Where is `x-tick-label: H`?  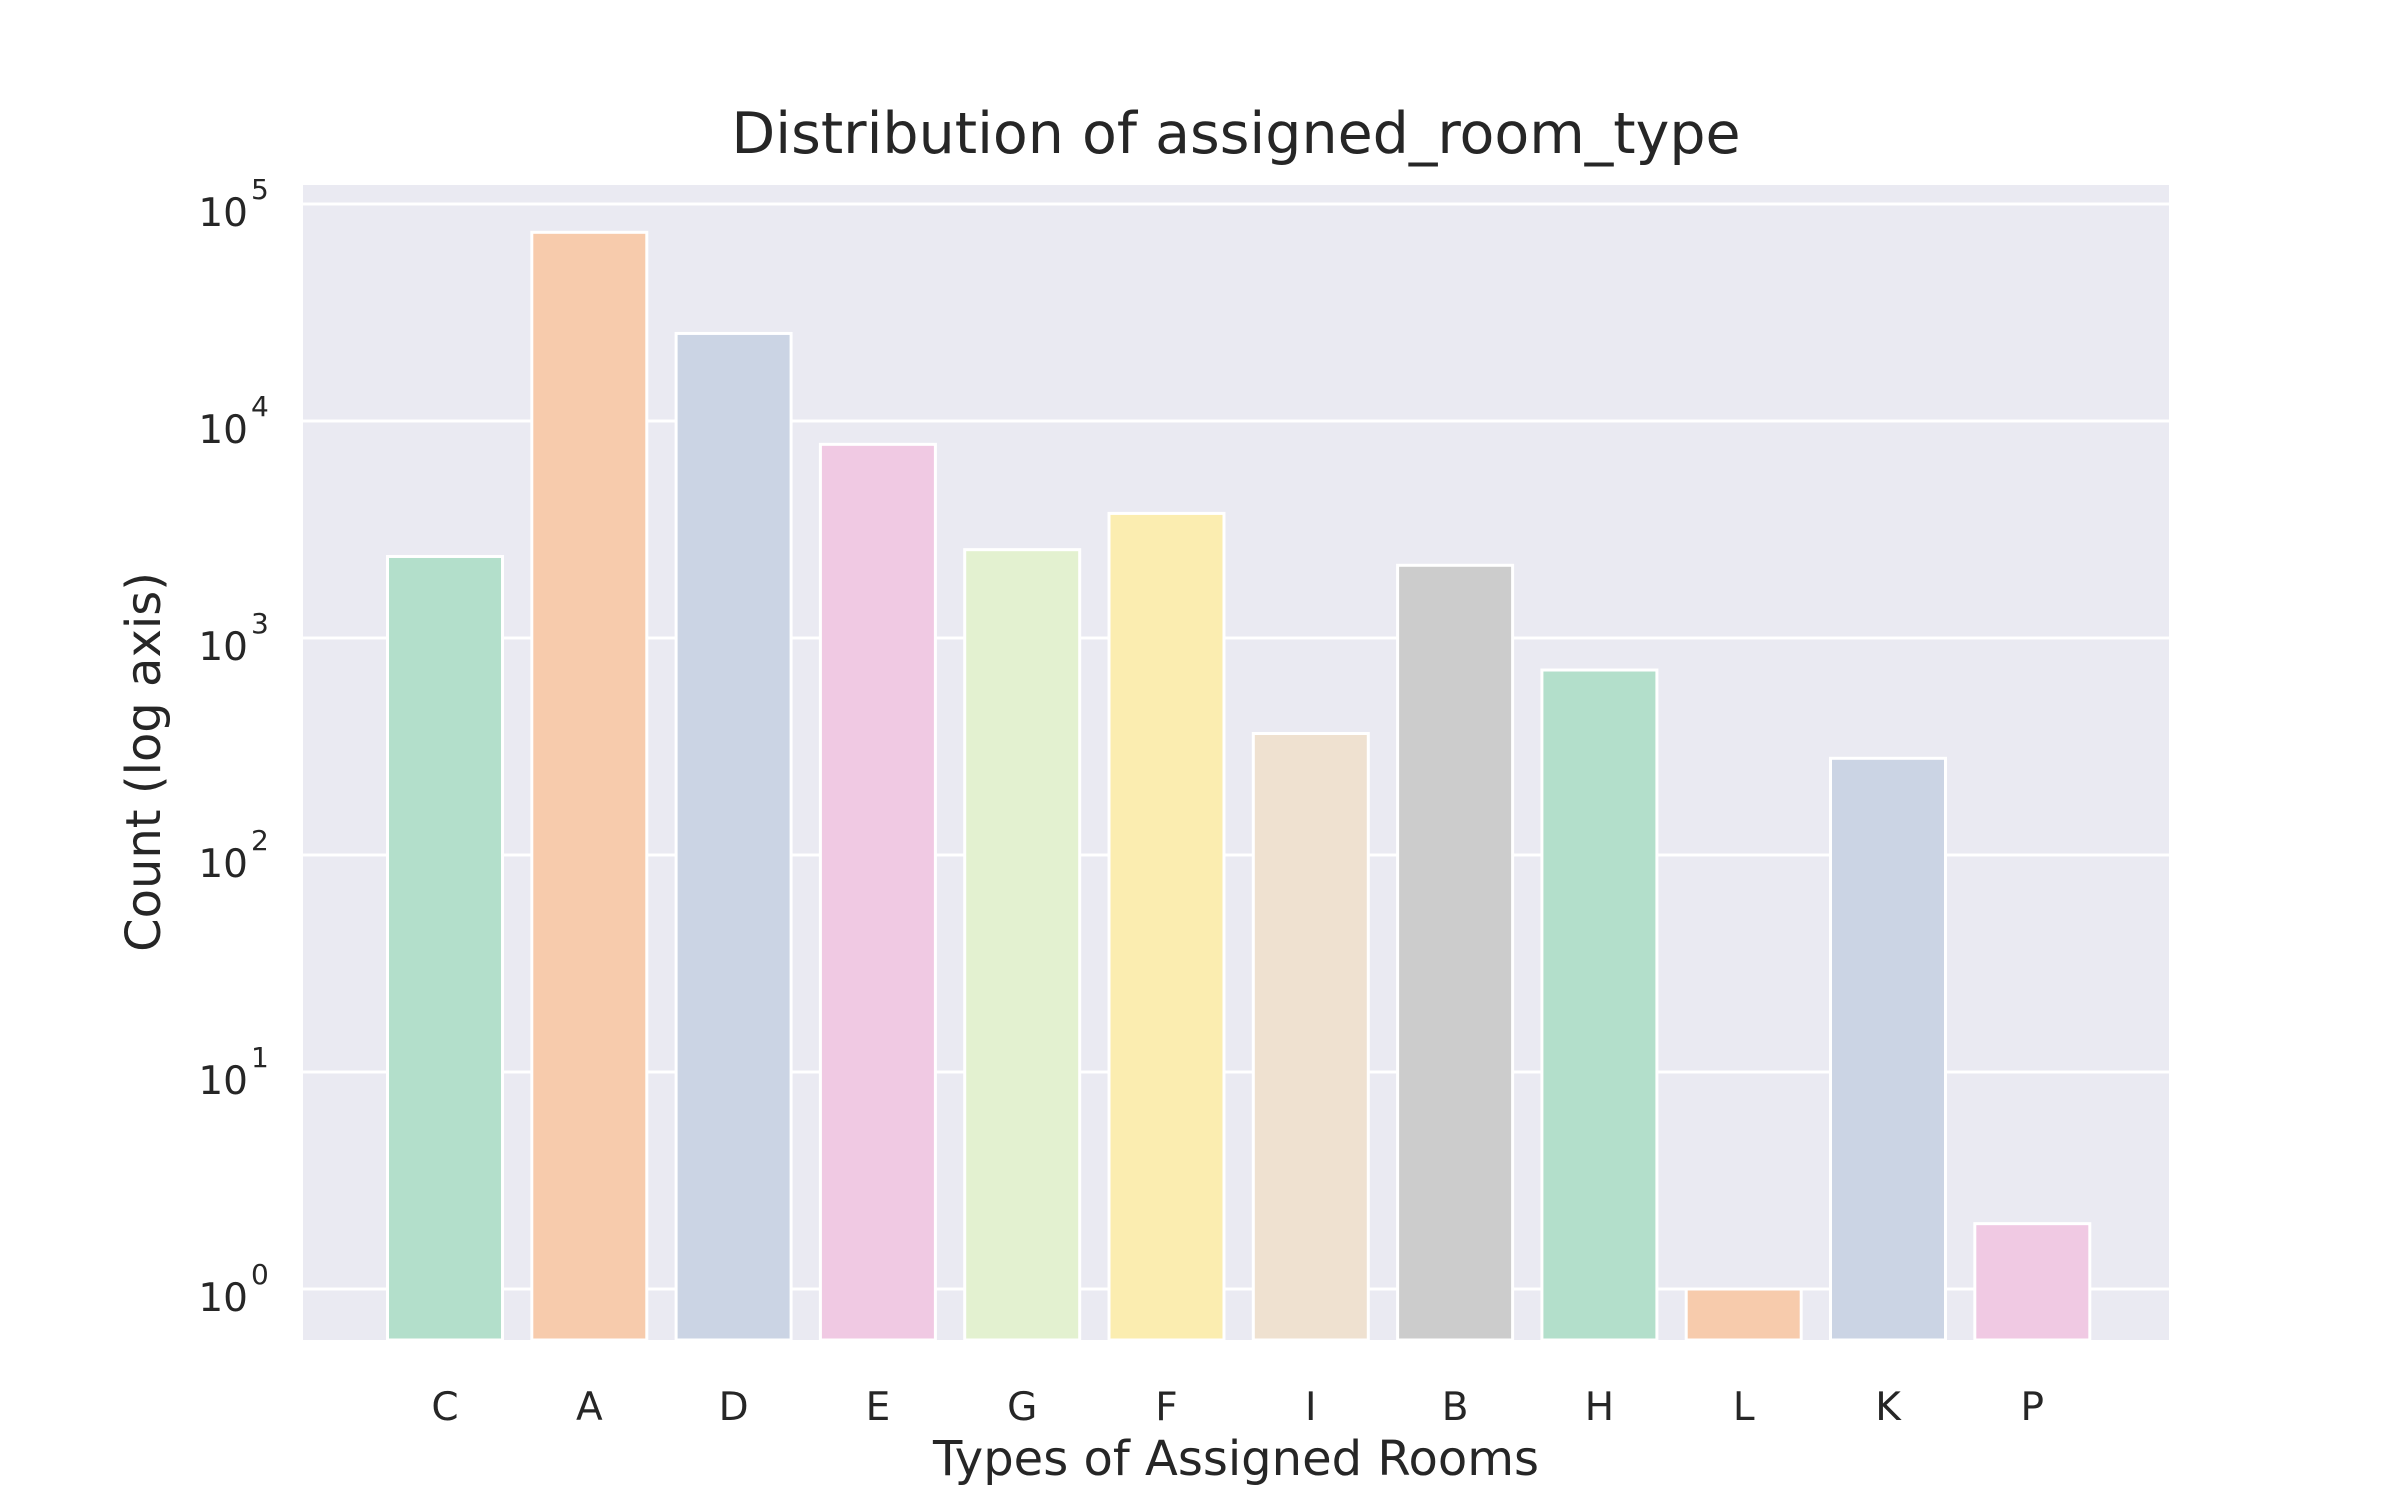
x-tick-label: H is located at coordinates (1599, 1407).